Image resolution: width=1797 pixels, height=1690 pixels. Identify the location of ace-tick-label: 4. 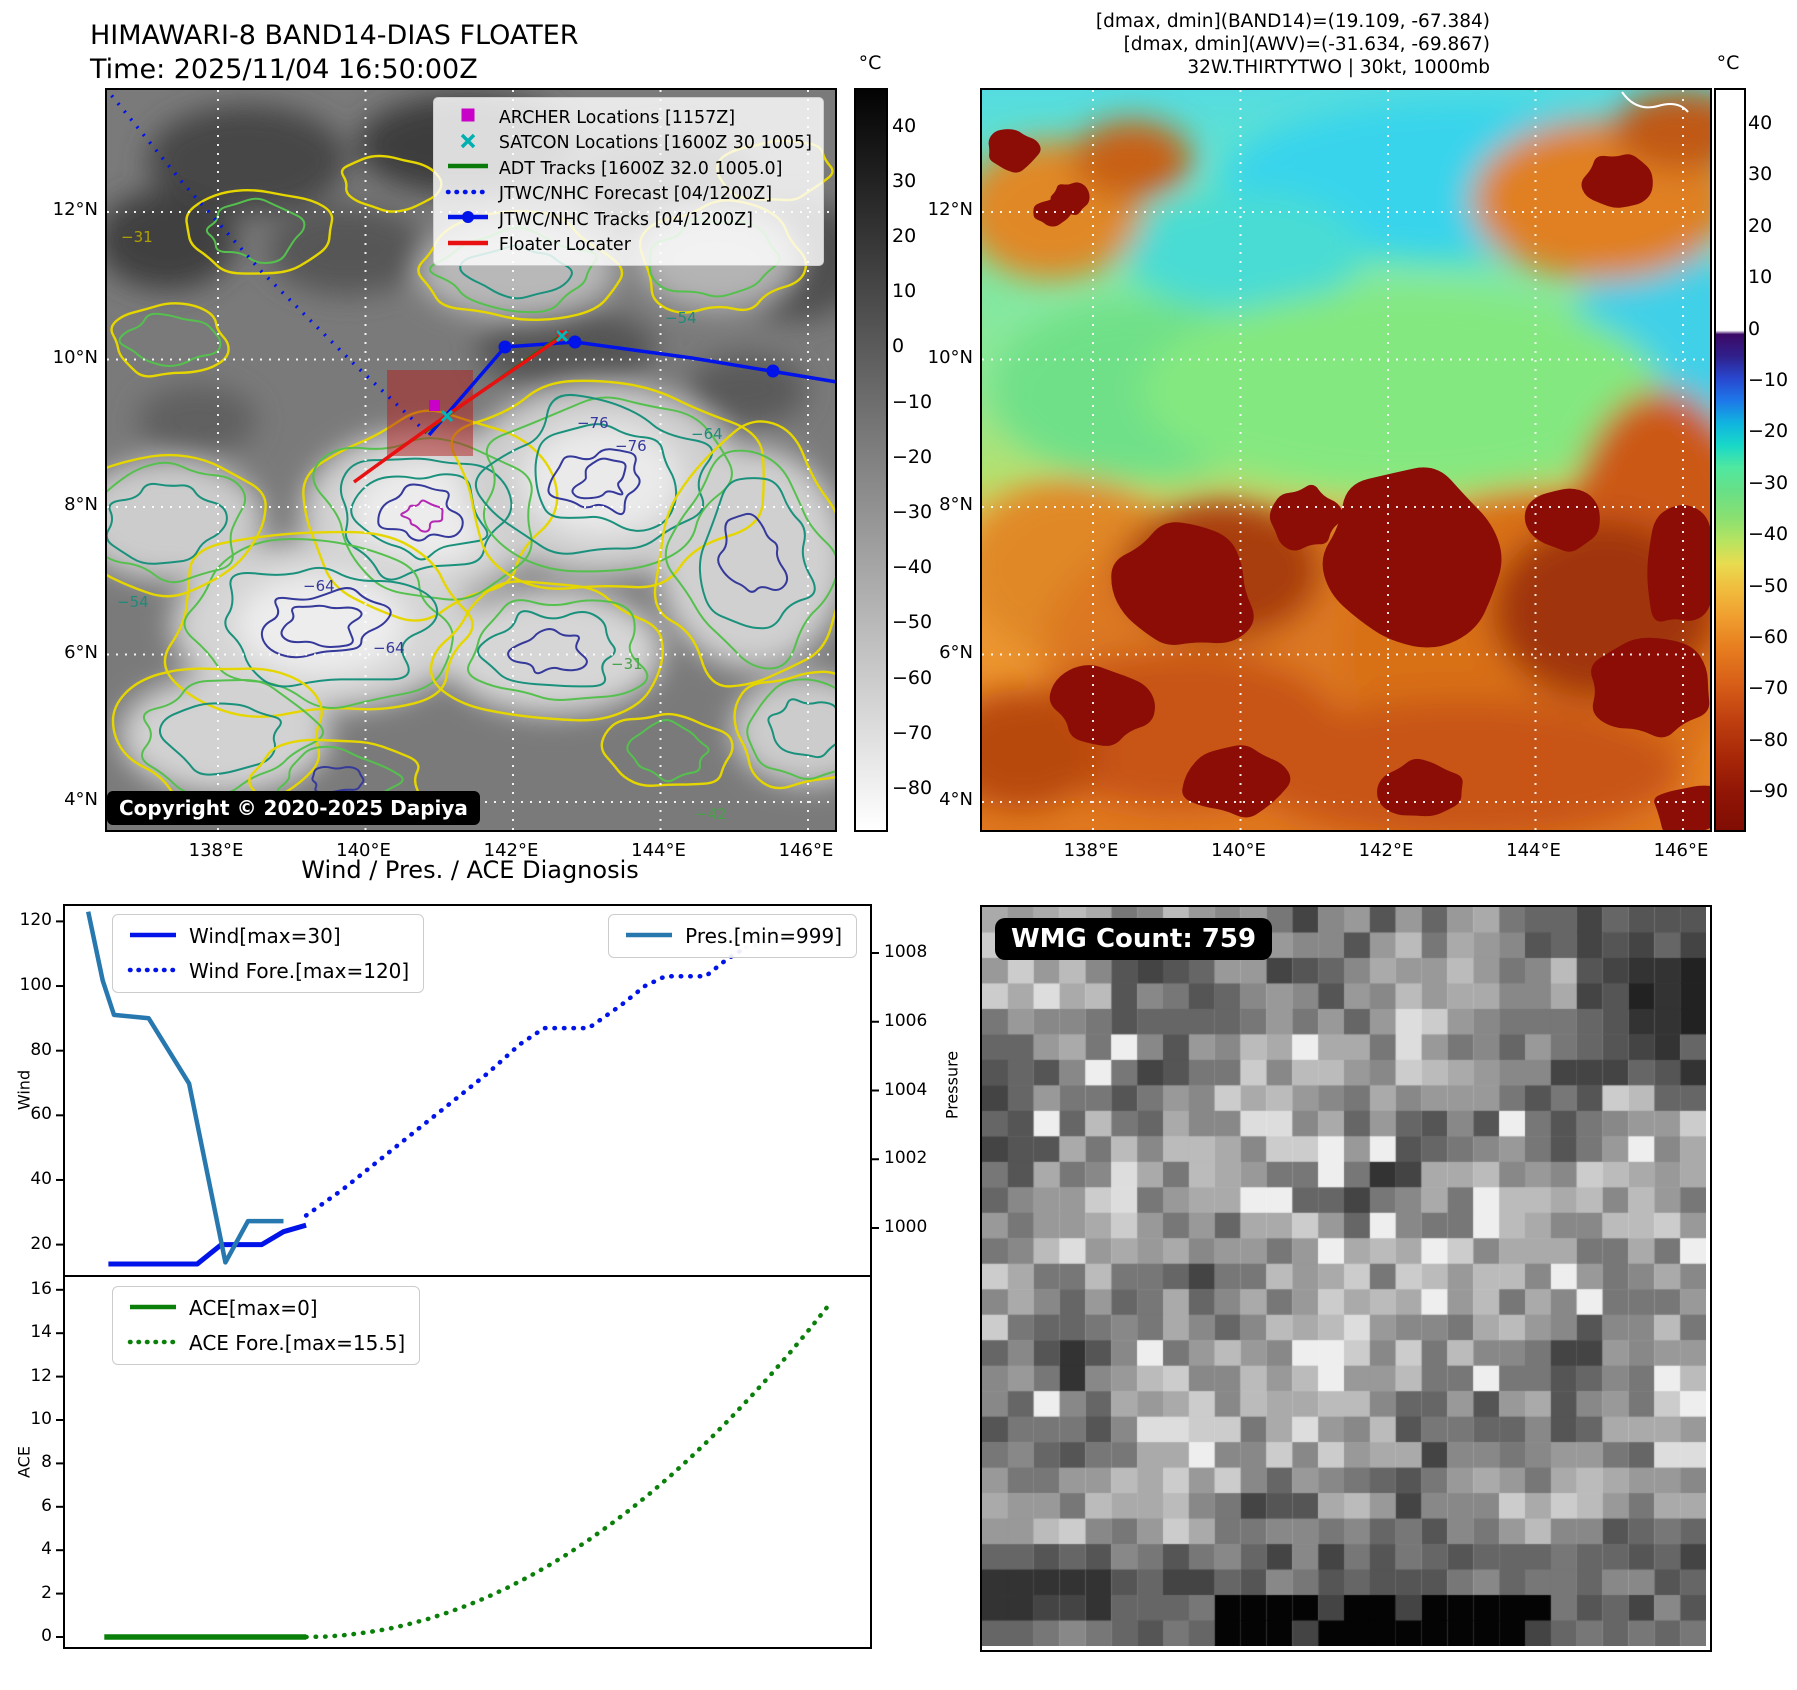
(46, 1549).